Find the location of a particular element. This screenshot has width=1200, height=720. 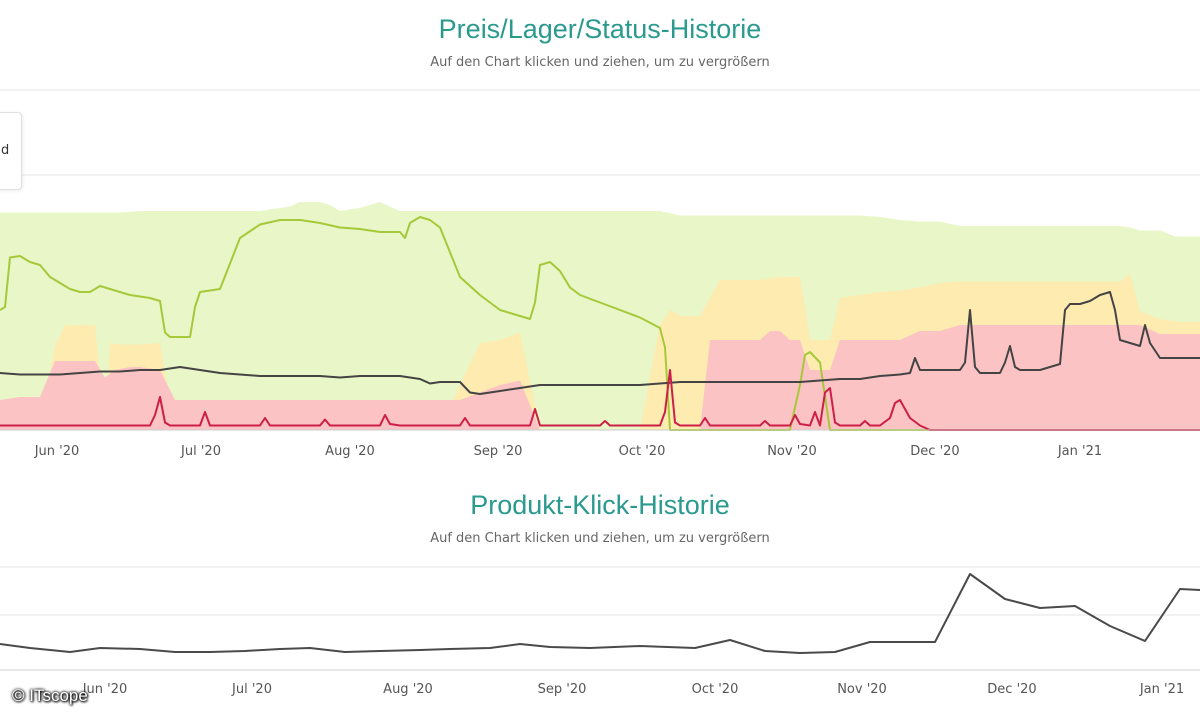

chart2-x-tick-label: Sep '20 is located at coordinates (562, 689).